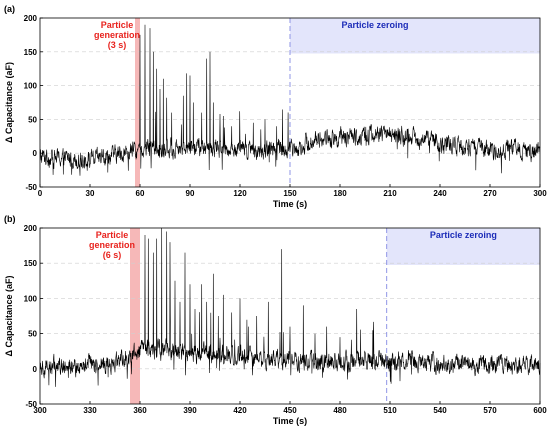  I want to click on generation-label-line-3: (6 s), so click(112, 255).